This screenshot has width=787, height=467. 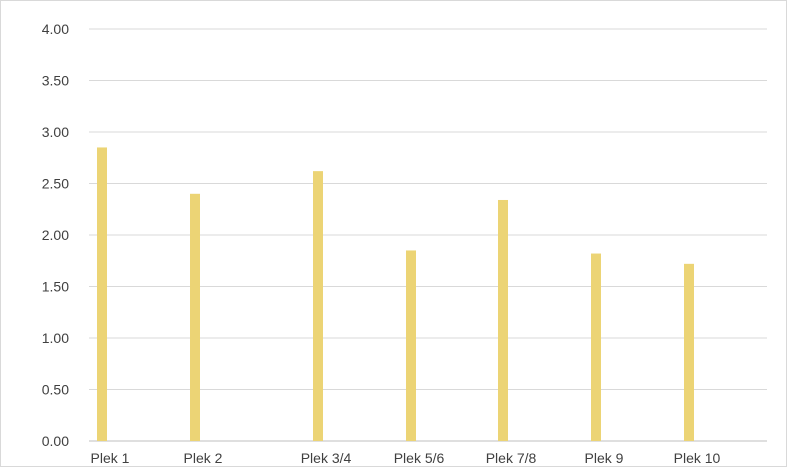 I want to click on y-tick-label: 3.50, so click(x=55, y=81).